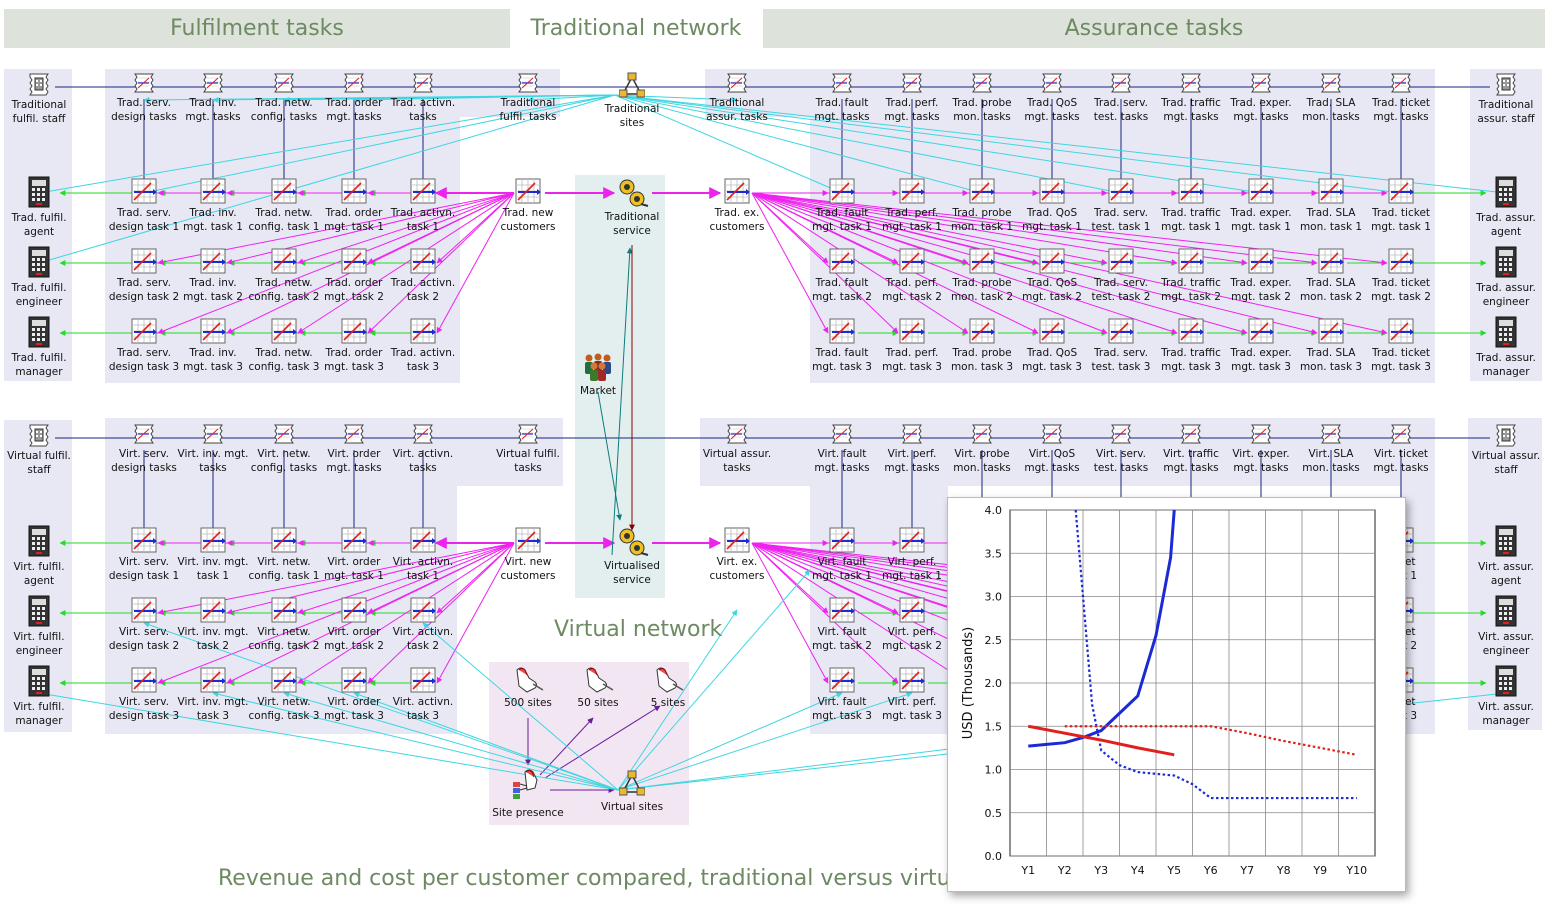 The width and height of the screenshot is (1547, 907). I want to click on trad-assur-task-9-3: Trad. ticket mgt. task 3, so click(1401, 346).